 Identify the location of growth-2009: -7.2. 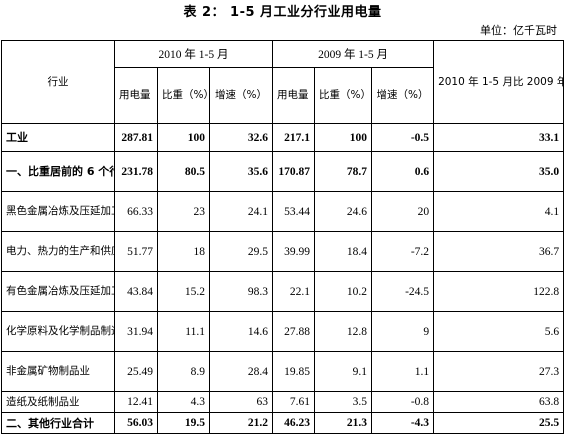
(403, 251).